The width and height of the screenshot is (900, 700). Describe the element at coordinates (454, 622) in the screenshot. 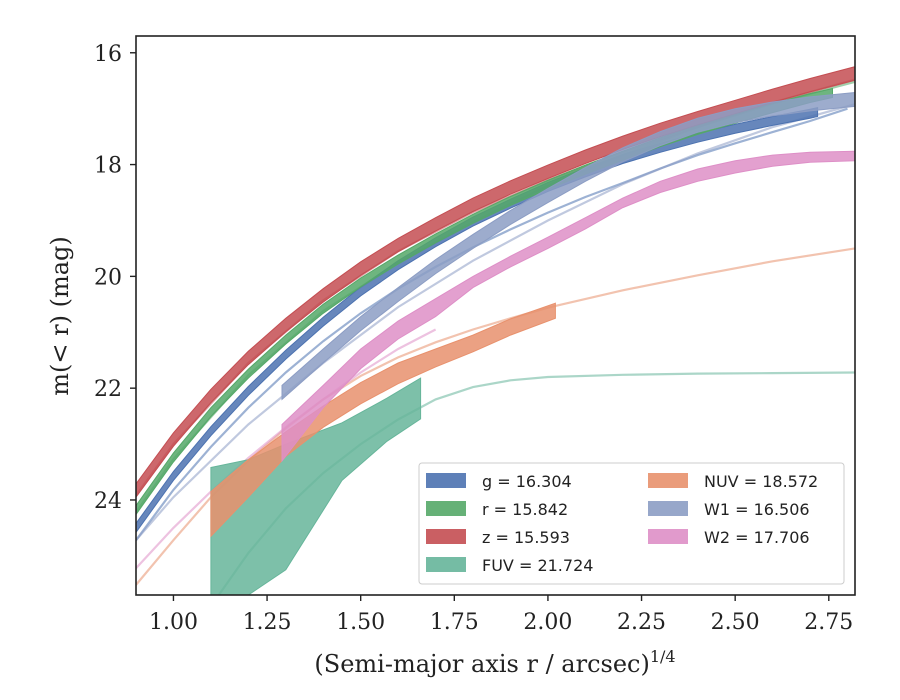

I see `x-tick-label: 1.75` at that location.